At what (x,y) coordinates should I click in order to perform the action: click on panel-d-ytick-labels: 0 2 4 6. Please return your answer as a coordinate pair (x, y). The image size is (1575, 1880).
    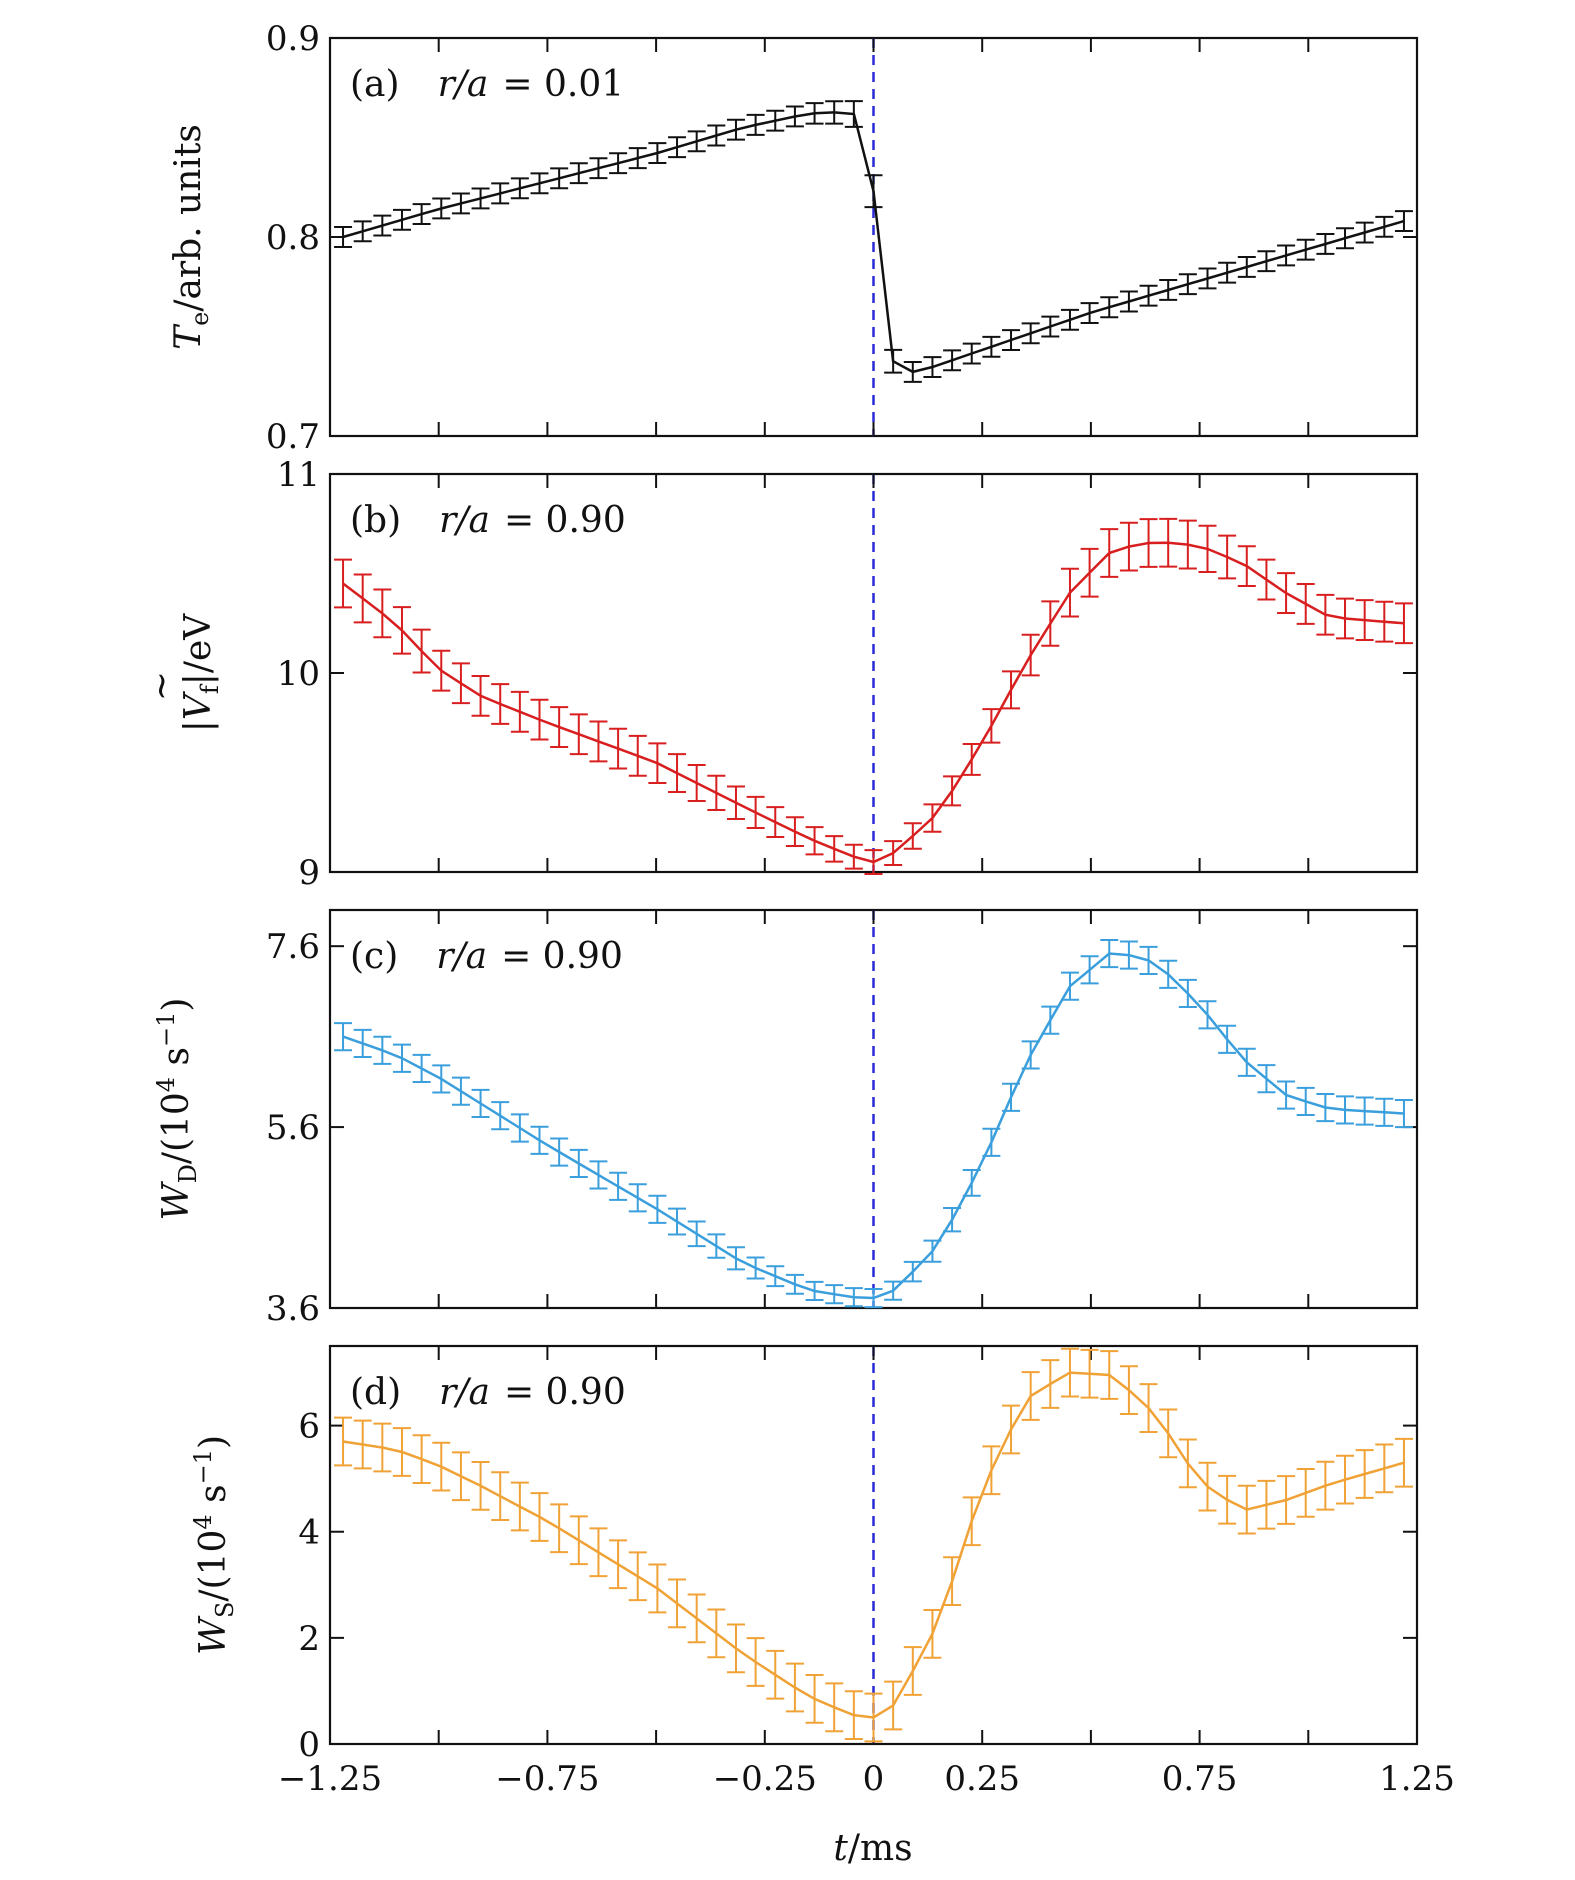
    Looking at the image, I should click on (309, 1586).